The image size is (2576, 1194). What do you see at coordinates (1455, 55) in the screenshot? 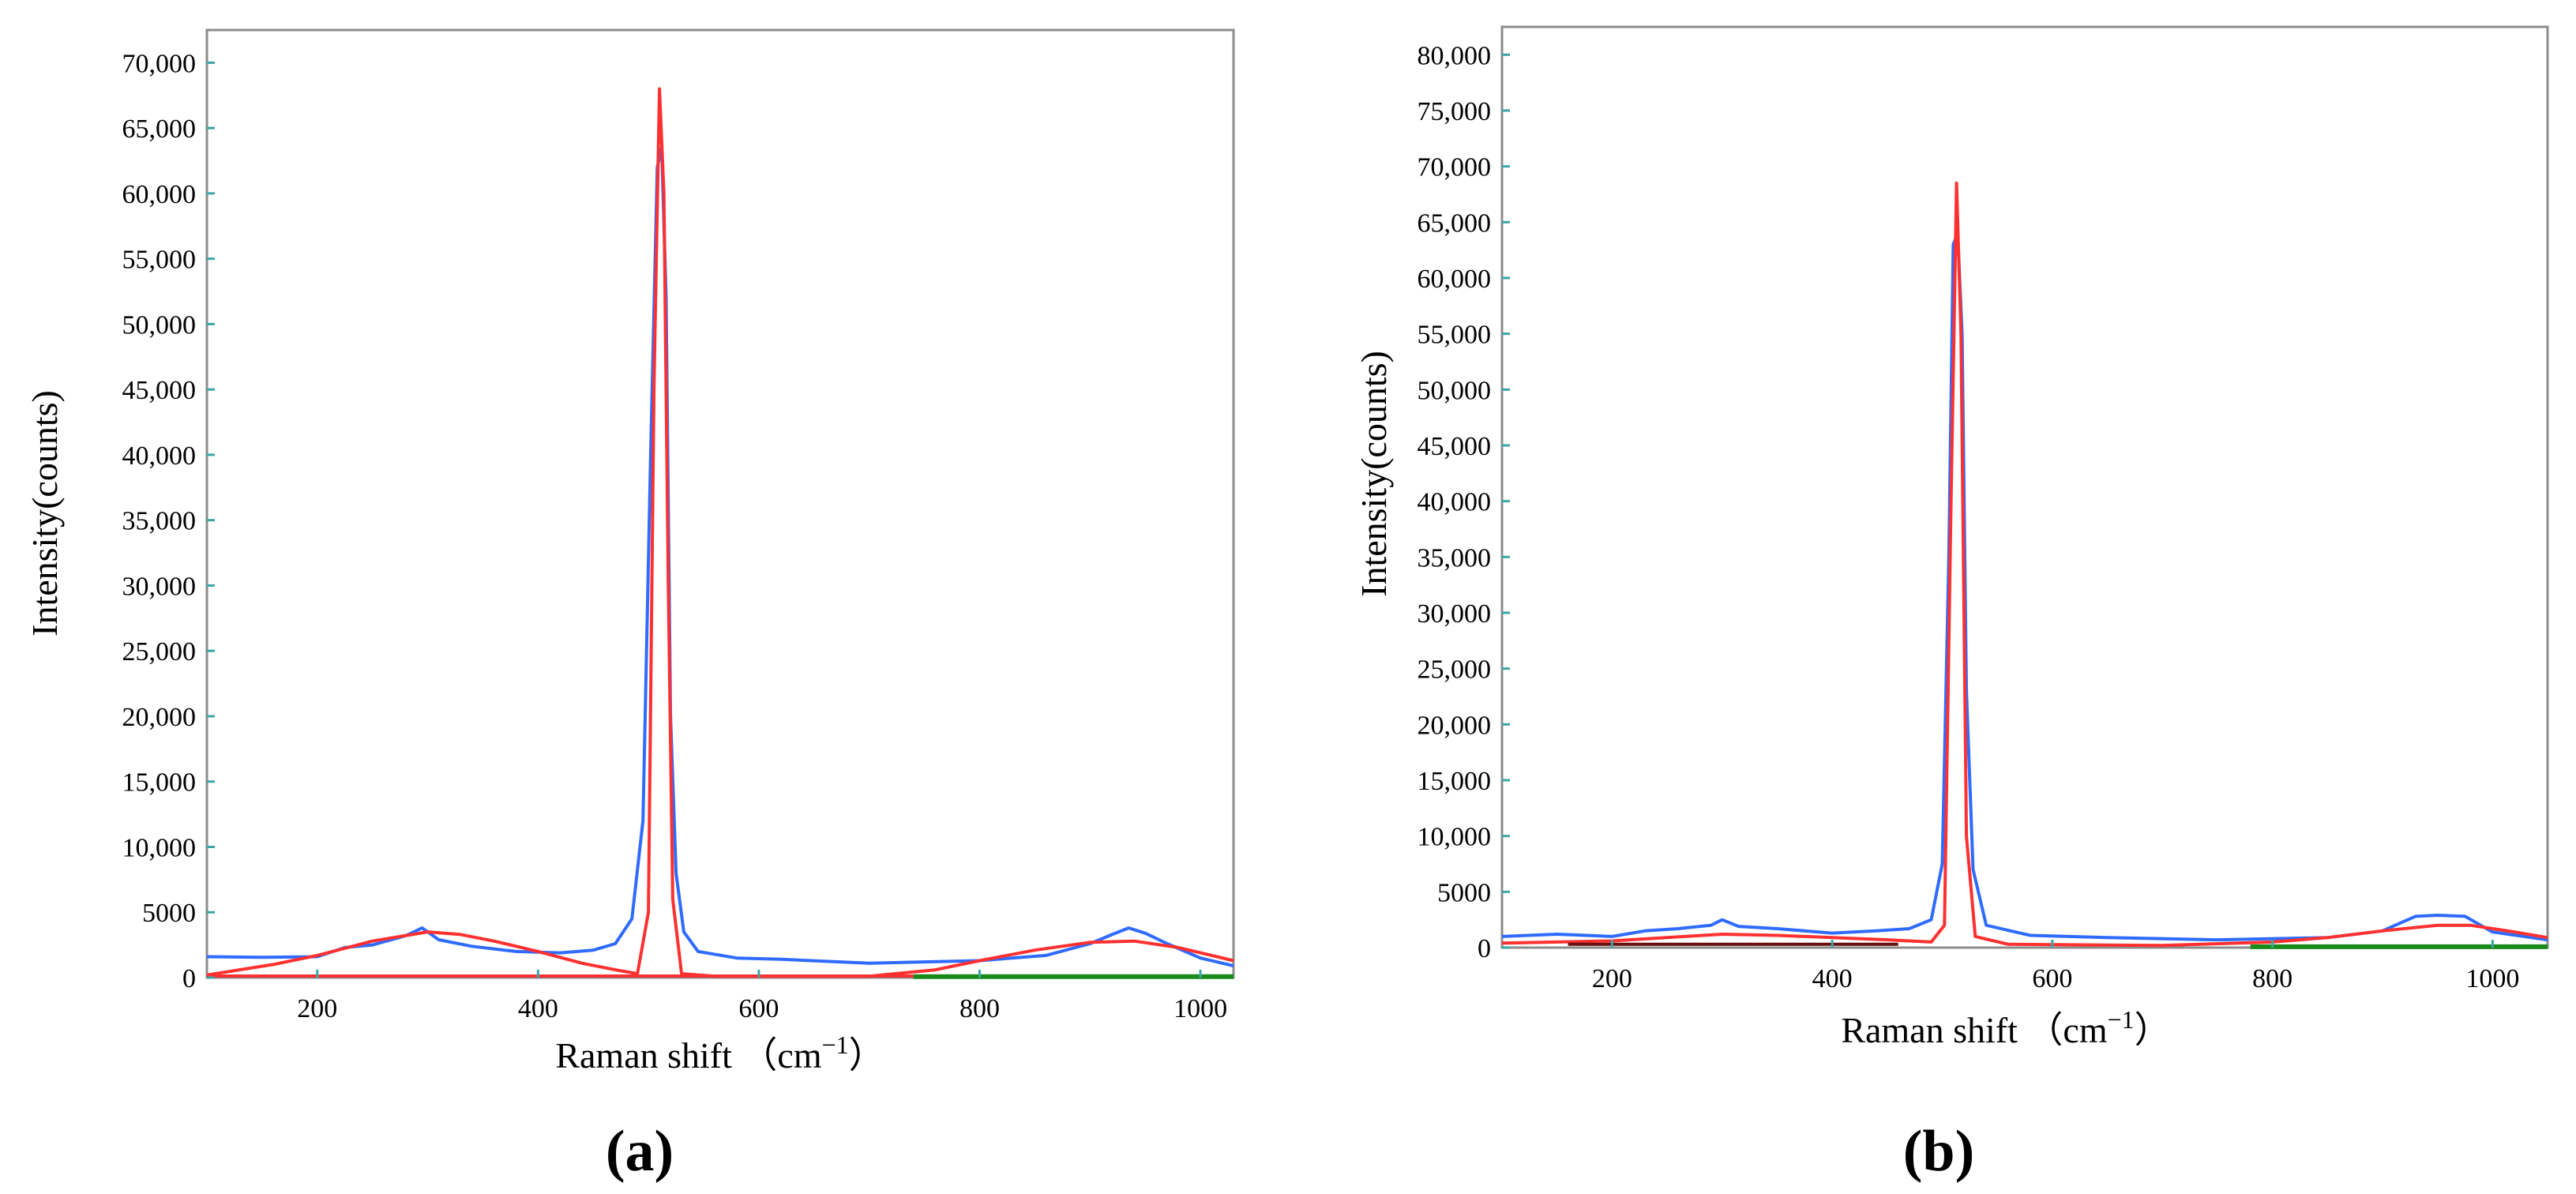
I see `y-tick-label: 80,000` at bounding box center [1455, 55].